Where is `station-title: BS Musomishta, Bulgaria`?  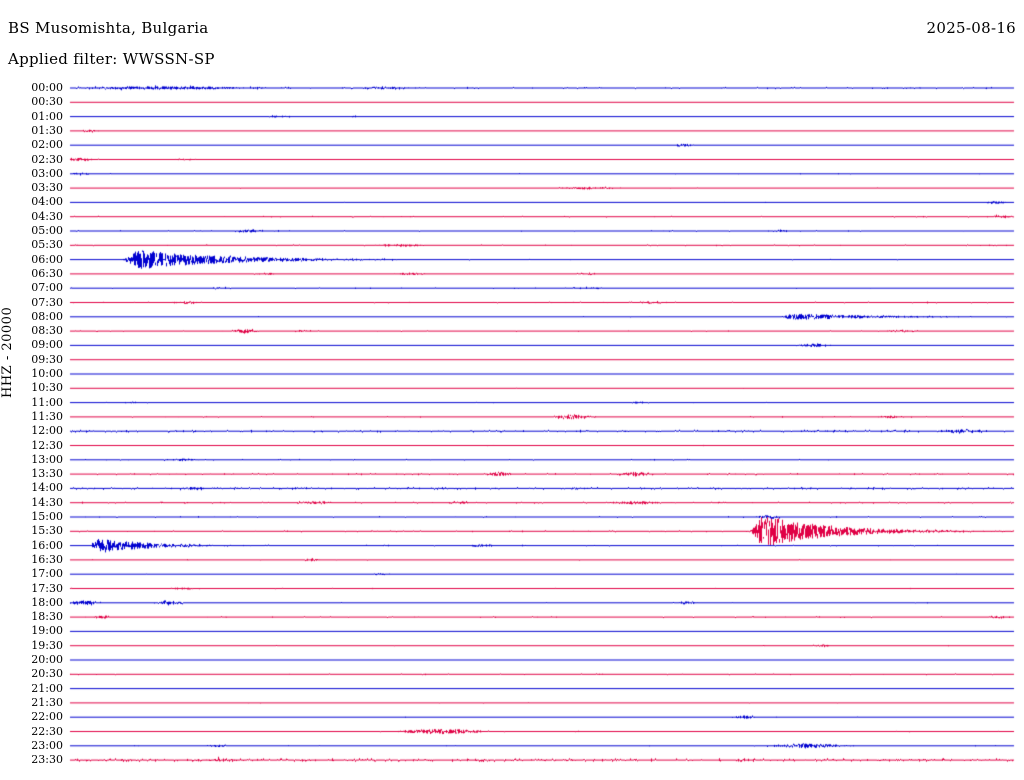 station-title: BS Musomishta, Bulgaria is located at coordinates (108, 28).